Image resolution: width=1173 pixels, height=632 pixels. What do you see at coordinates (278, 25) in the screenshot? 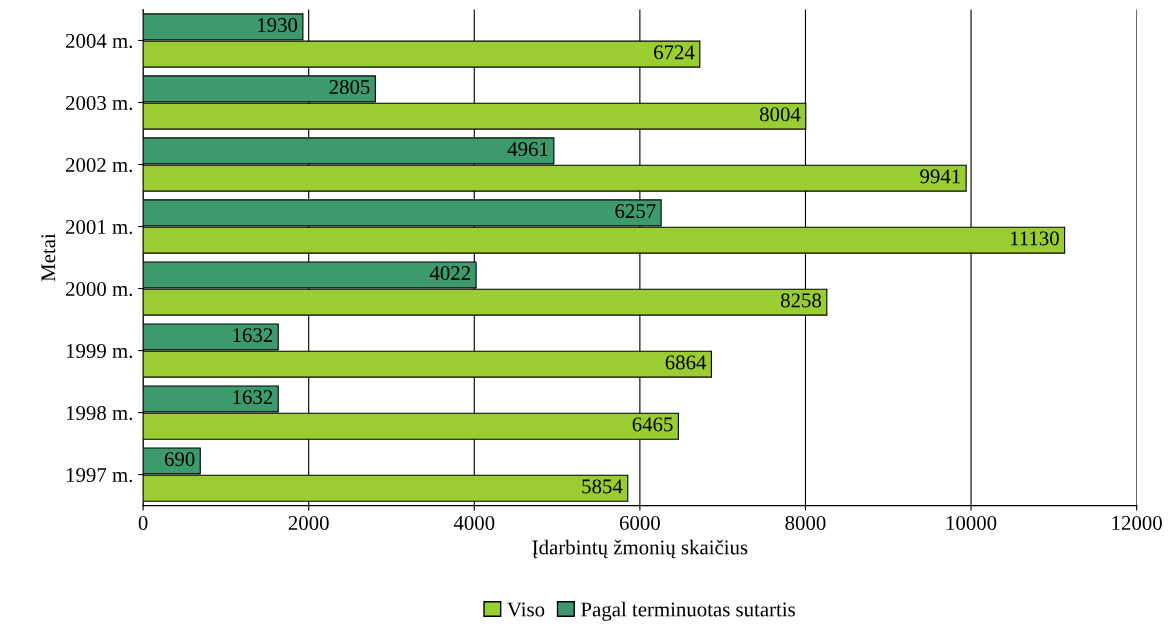
I see `data-label: 1930` at bounding box center [278, 25].